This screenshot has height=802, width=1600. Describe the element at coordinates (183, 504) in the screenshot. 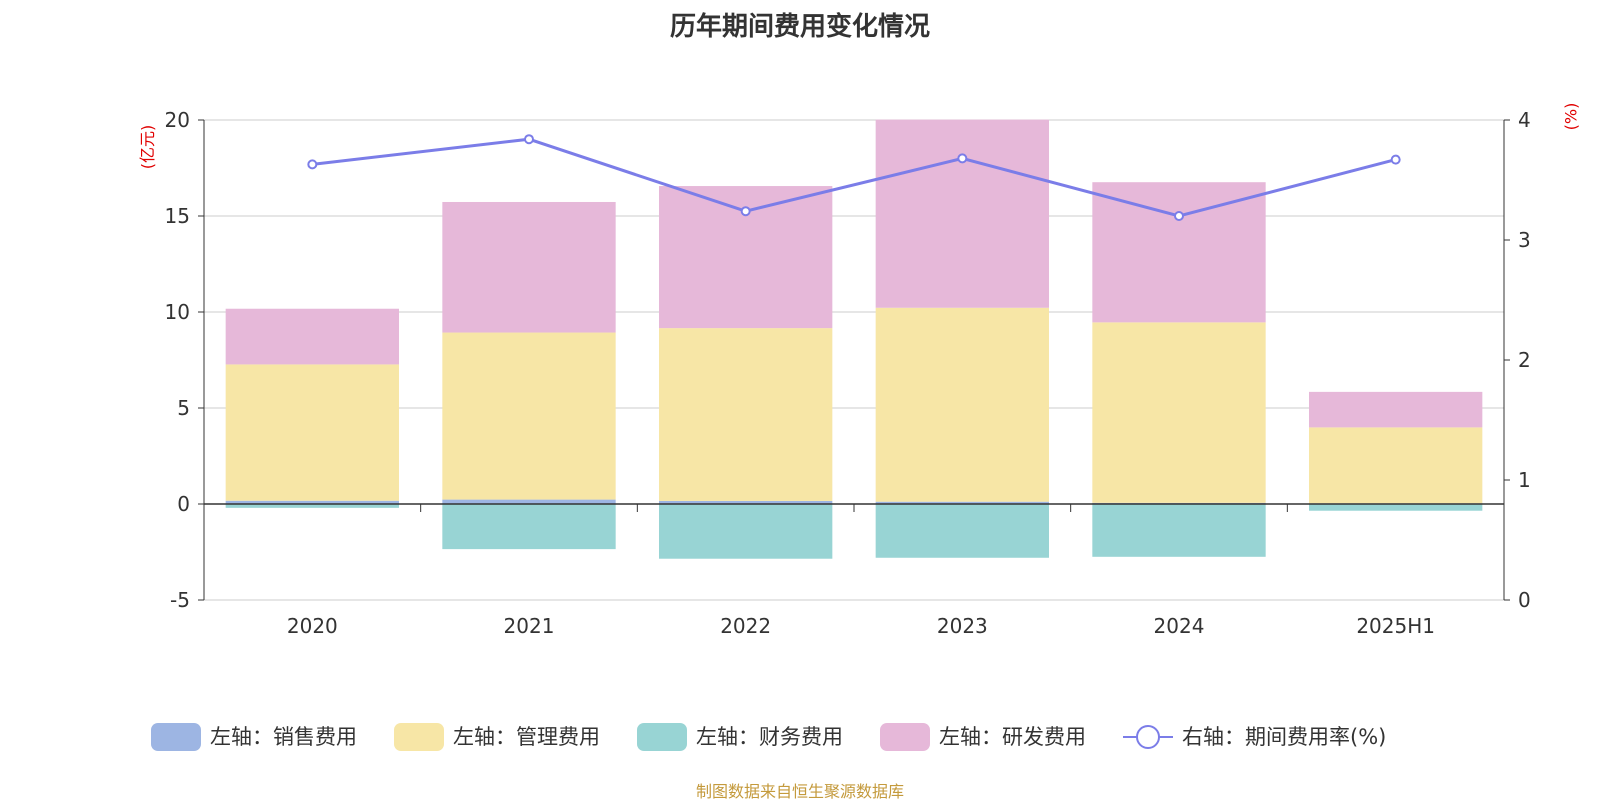

I see `left-axis-tick-label: 0` at that location.